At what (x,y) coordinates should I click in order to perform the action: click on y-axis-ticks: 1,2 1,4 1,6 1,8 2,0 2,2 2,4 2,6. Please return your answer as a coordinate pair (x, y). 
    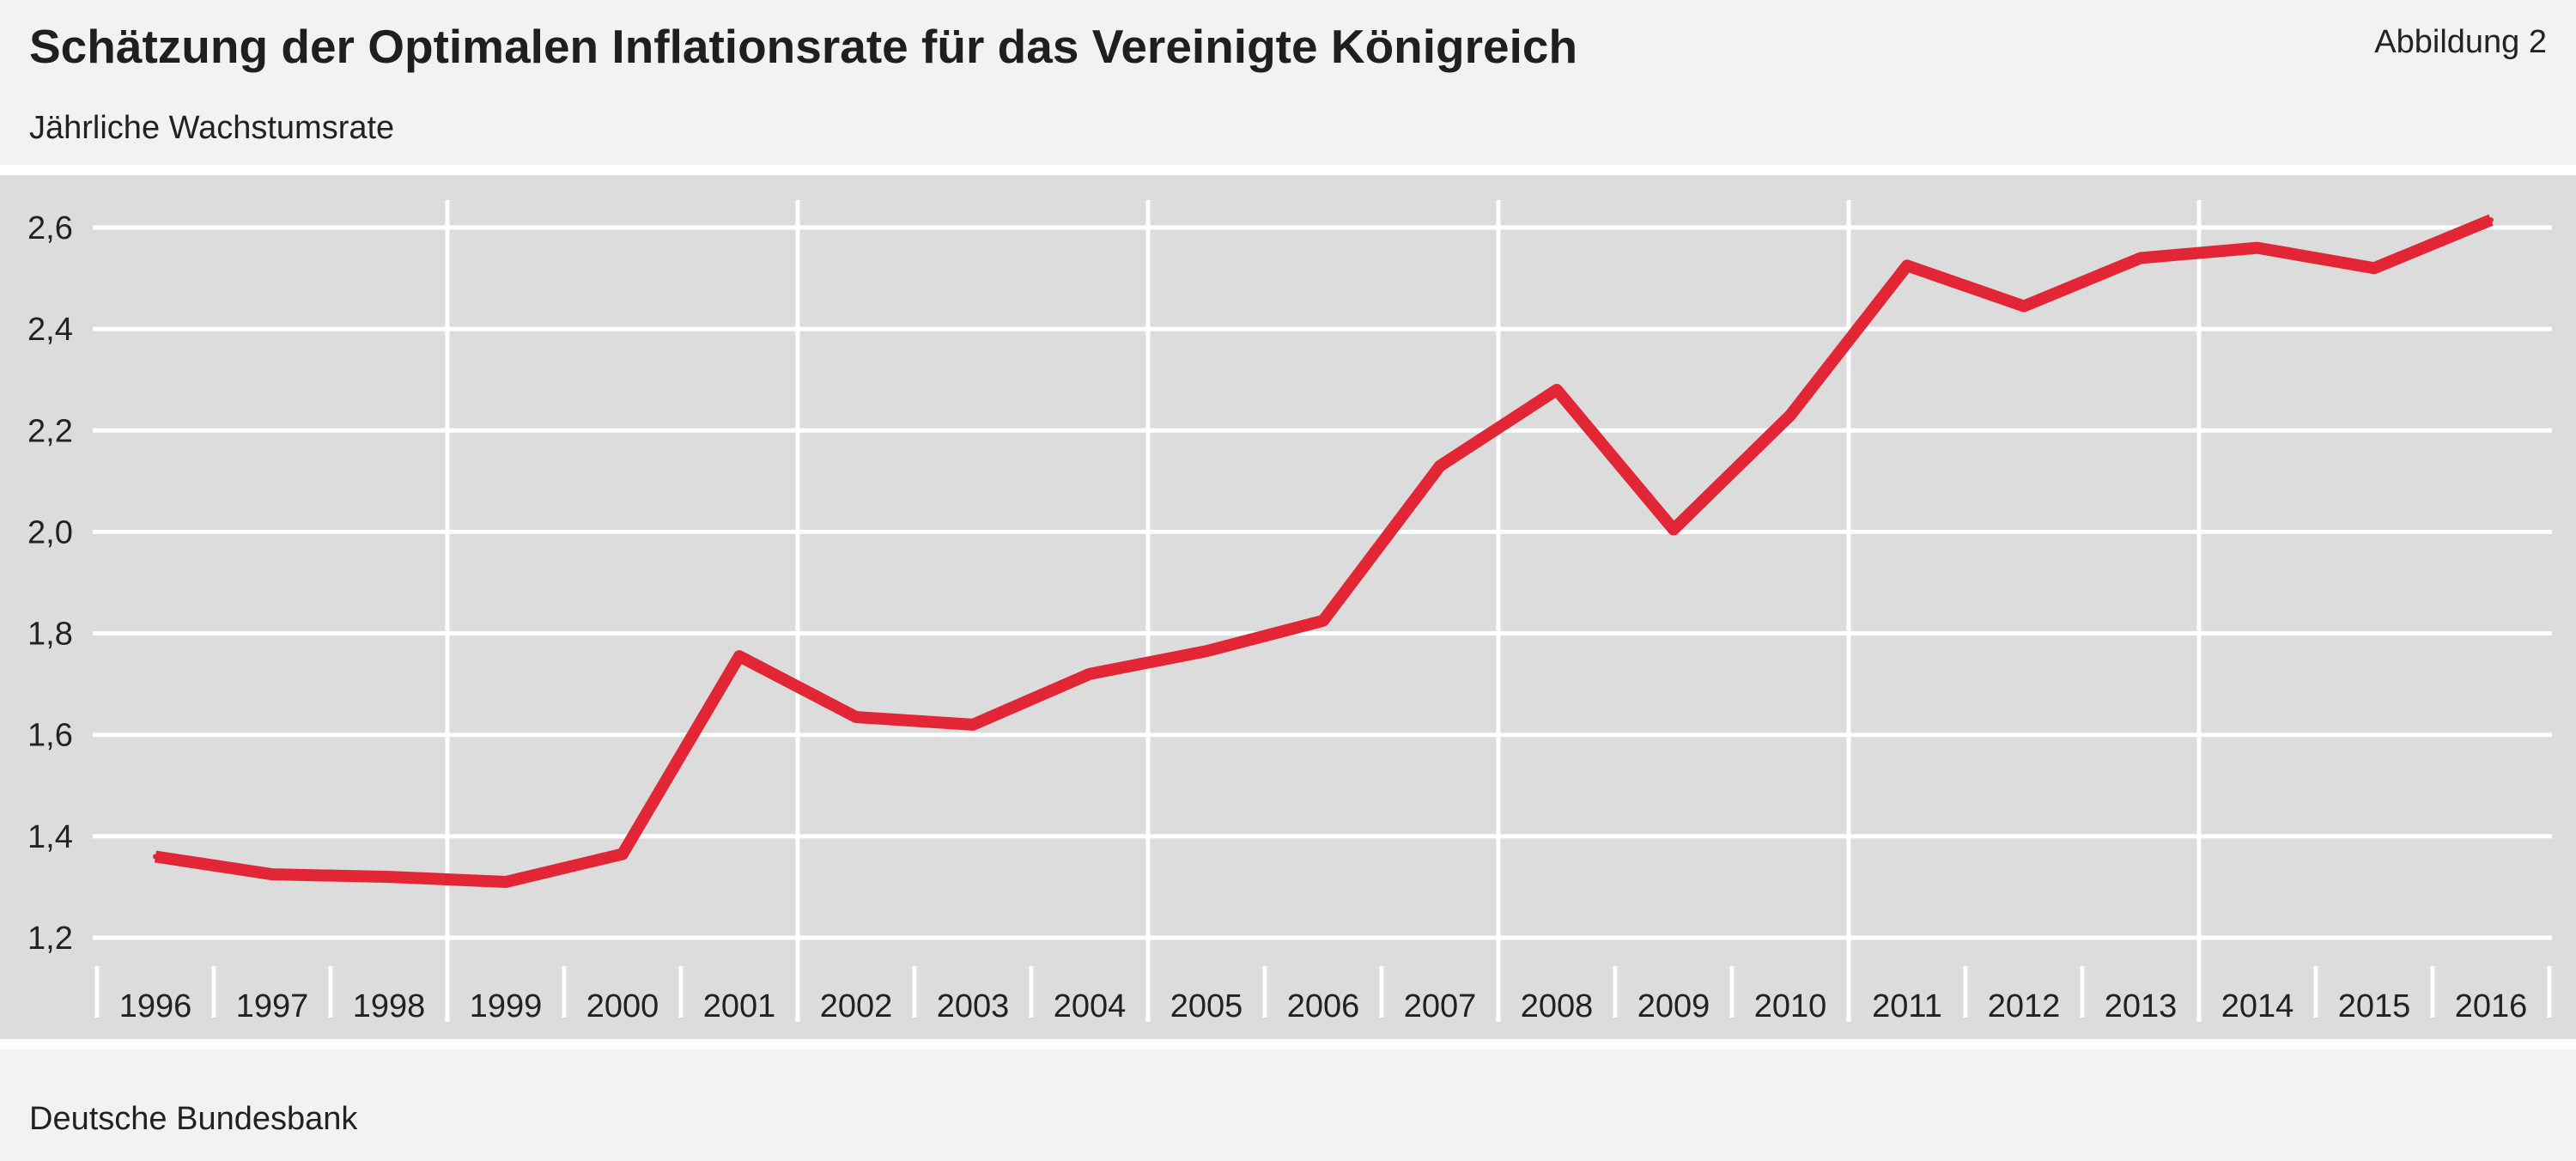
    Looking at the image, I should click on (50, 583).